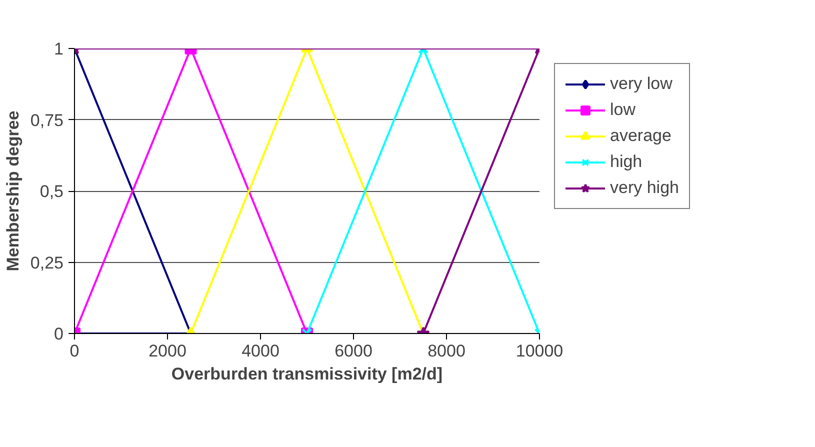 The width and height of the screenshot is (815, 447). Describe the element at coordinates (623, 110) in the screenshot. I see `legend-label: low` at that location.